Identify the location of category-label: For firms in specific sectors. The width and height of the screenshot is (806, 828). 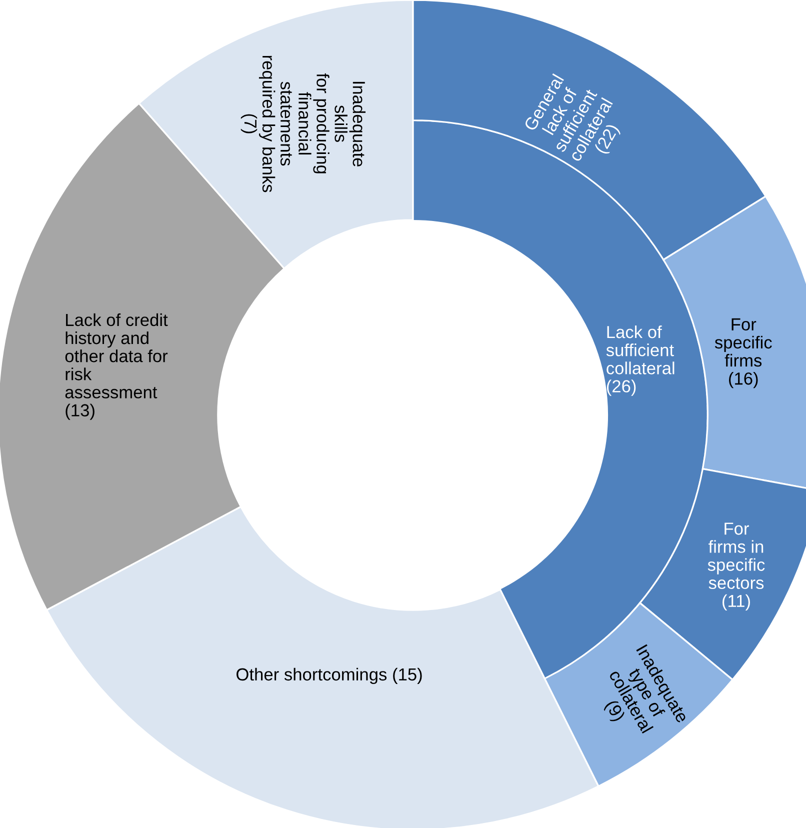
(736, 556).